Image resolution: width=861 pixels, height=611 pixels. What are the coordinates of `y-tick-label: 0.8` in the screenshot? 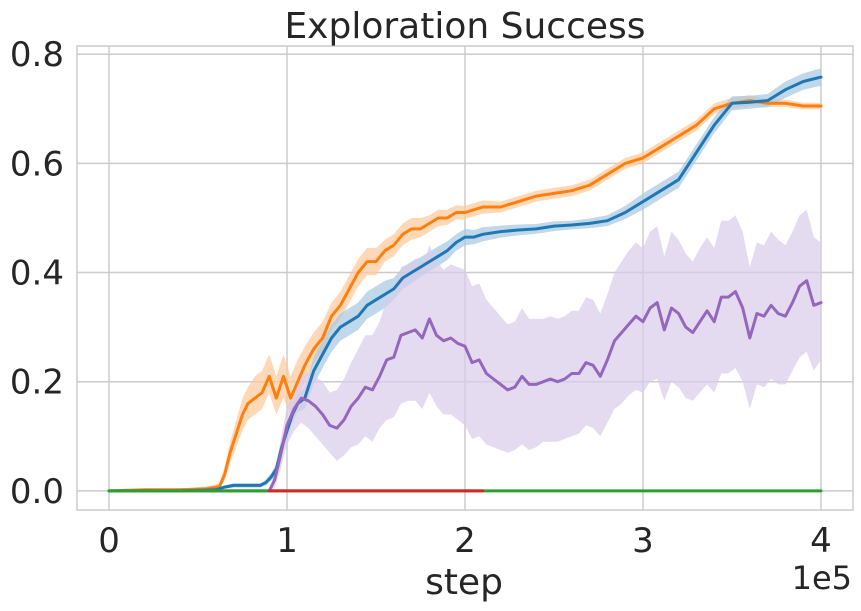 It's located at (37, 55).